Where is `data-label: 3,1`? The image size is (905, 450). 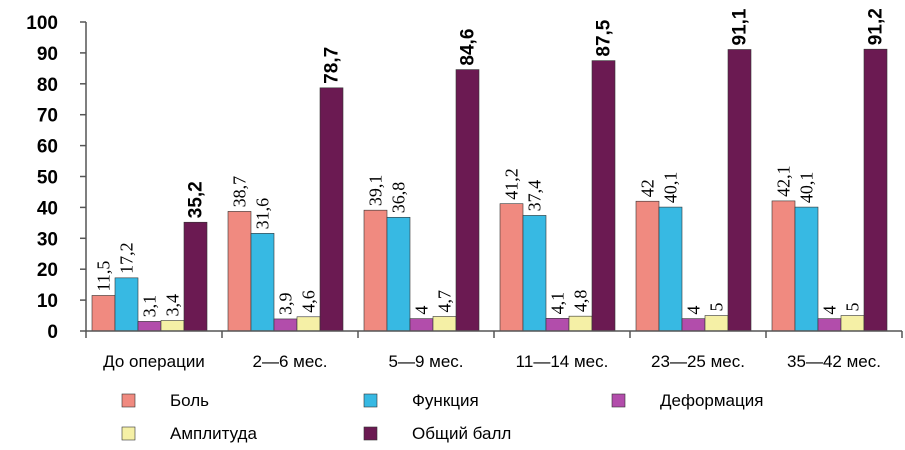
data-label: 3,1 is located at coordinates (150, 306).